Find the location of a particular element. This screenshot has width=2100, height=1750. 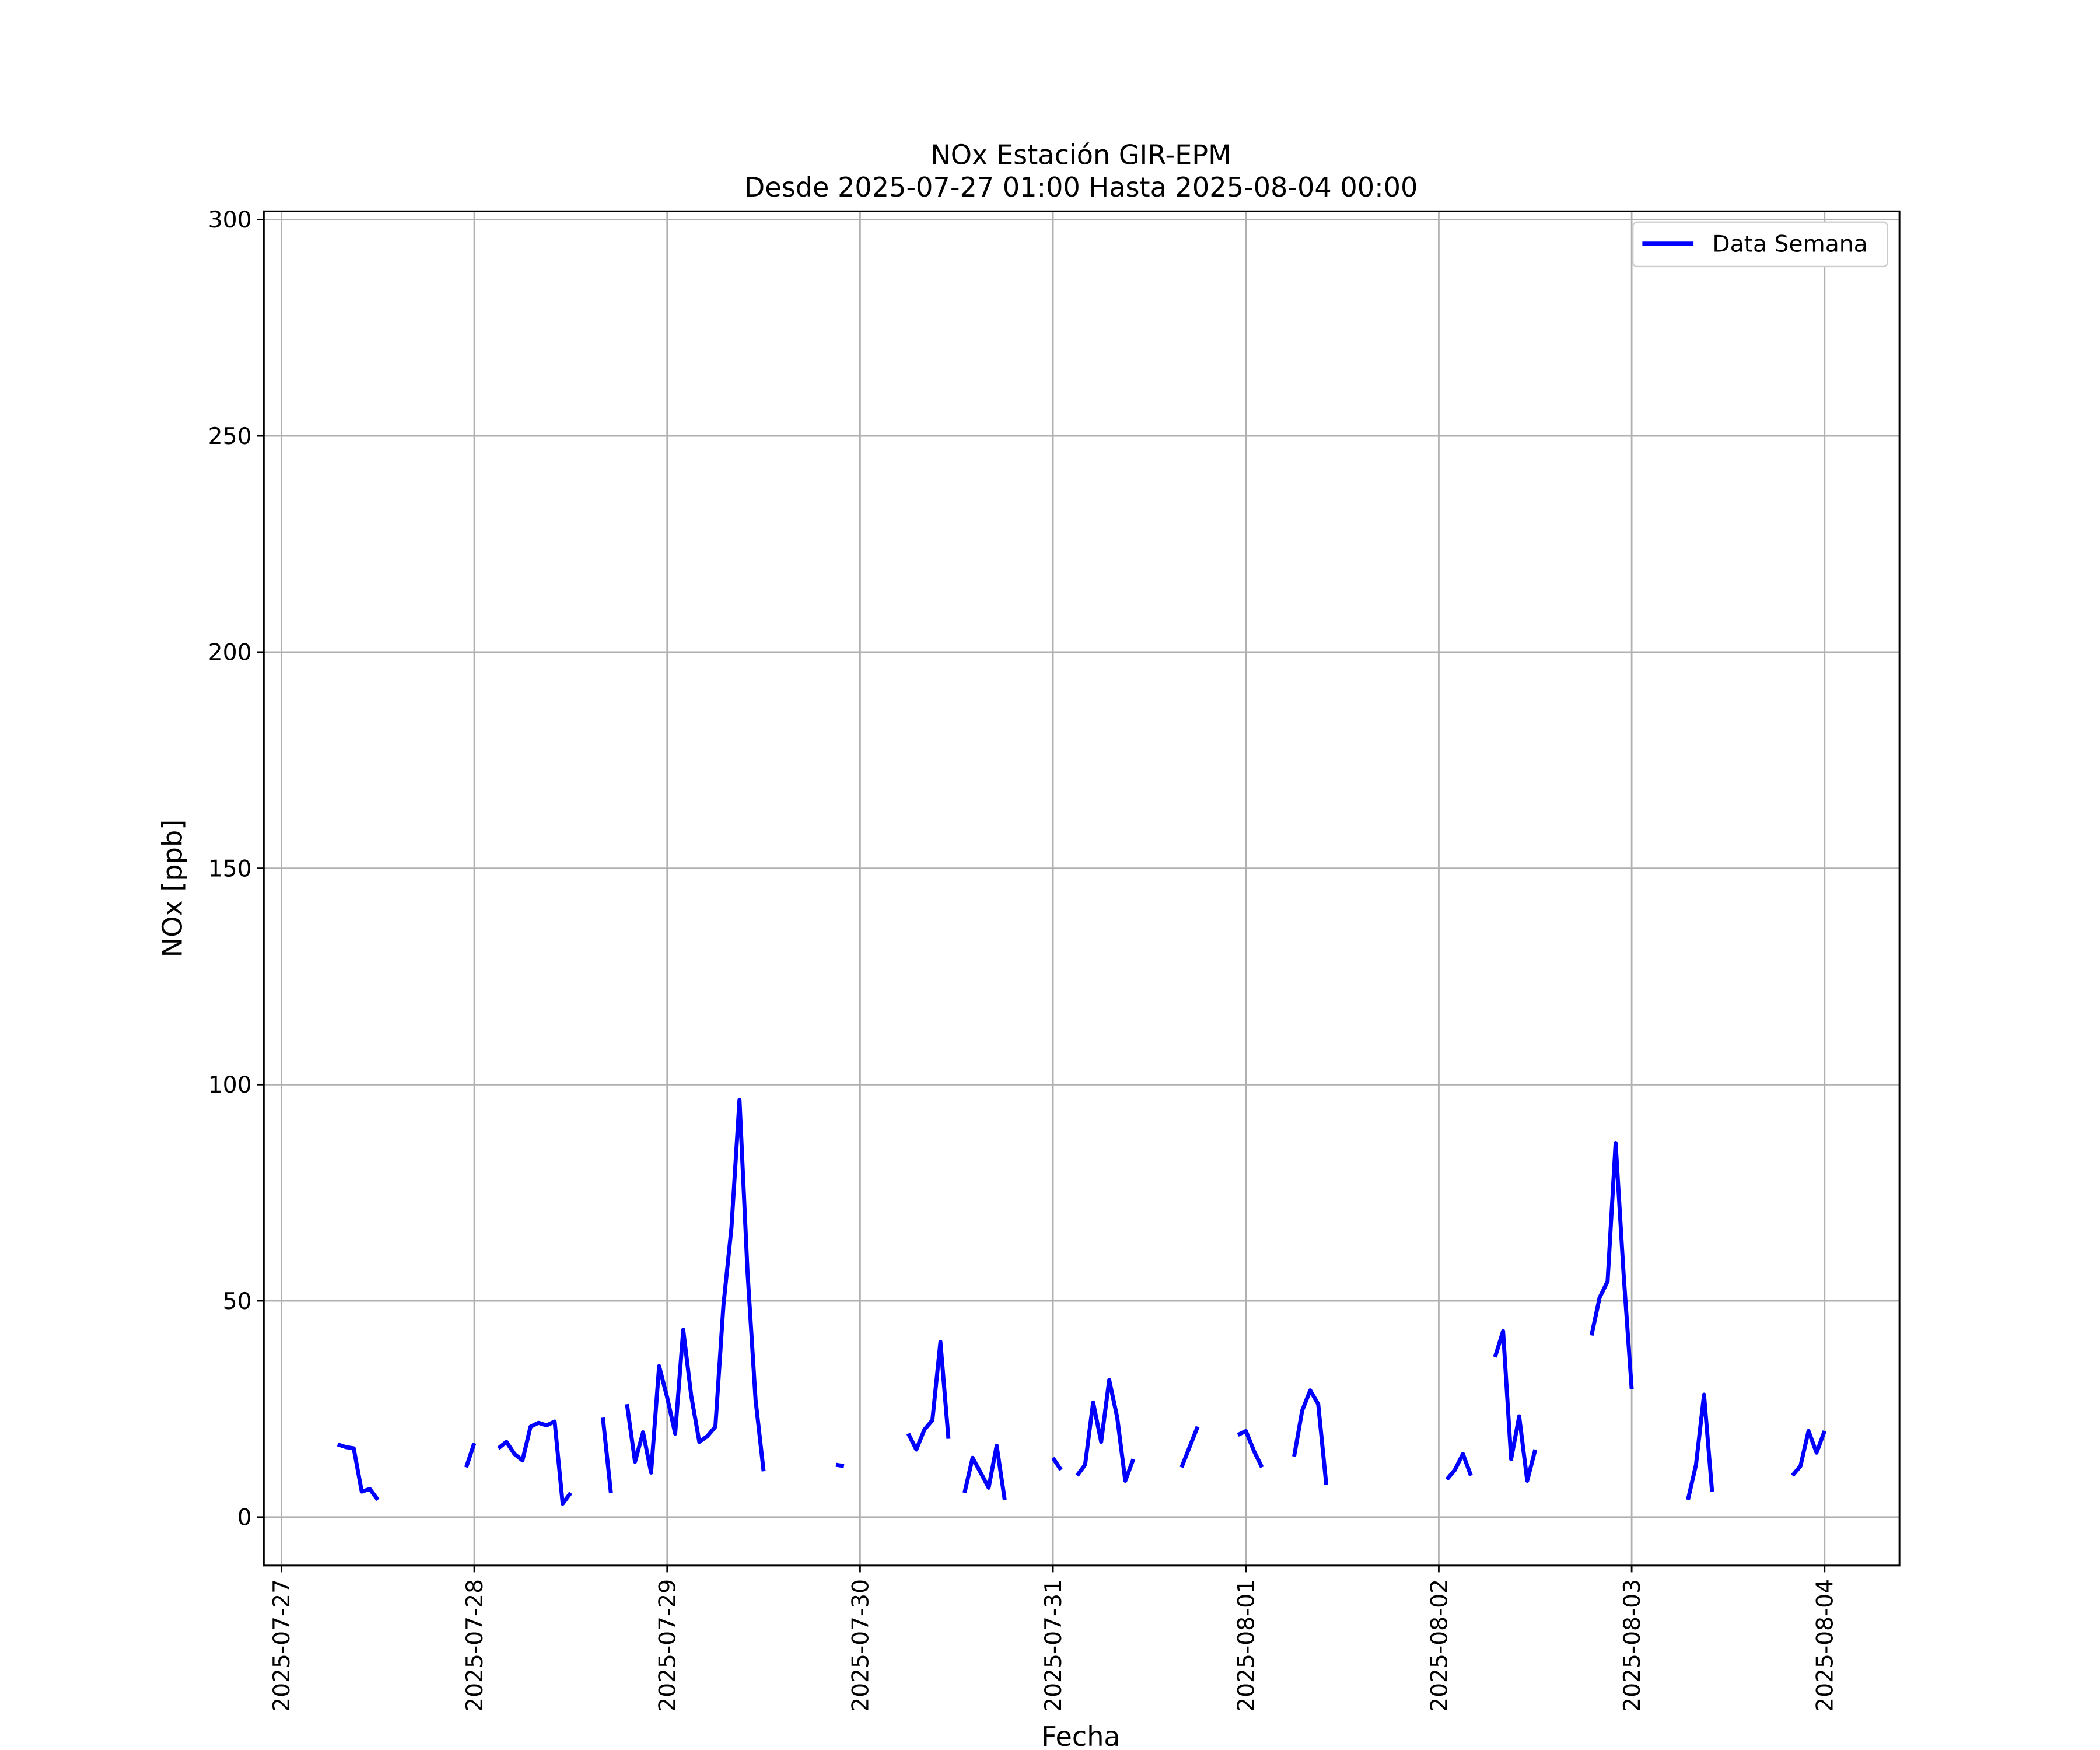

chart-title: NOx Estación GIR-EPM is located at coordinates (1080, 155).